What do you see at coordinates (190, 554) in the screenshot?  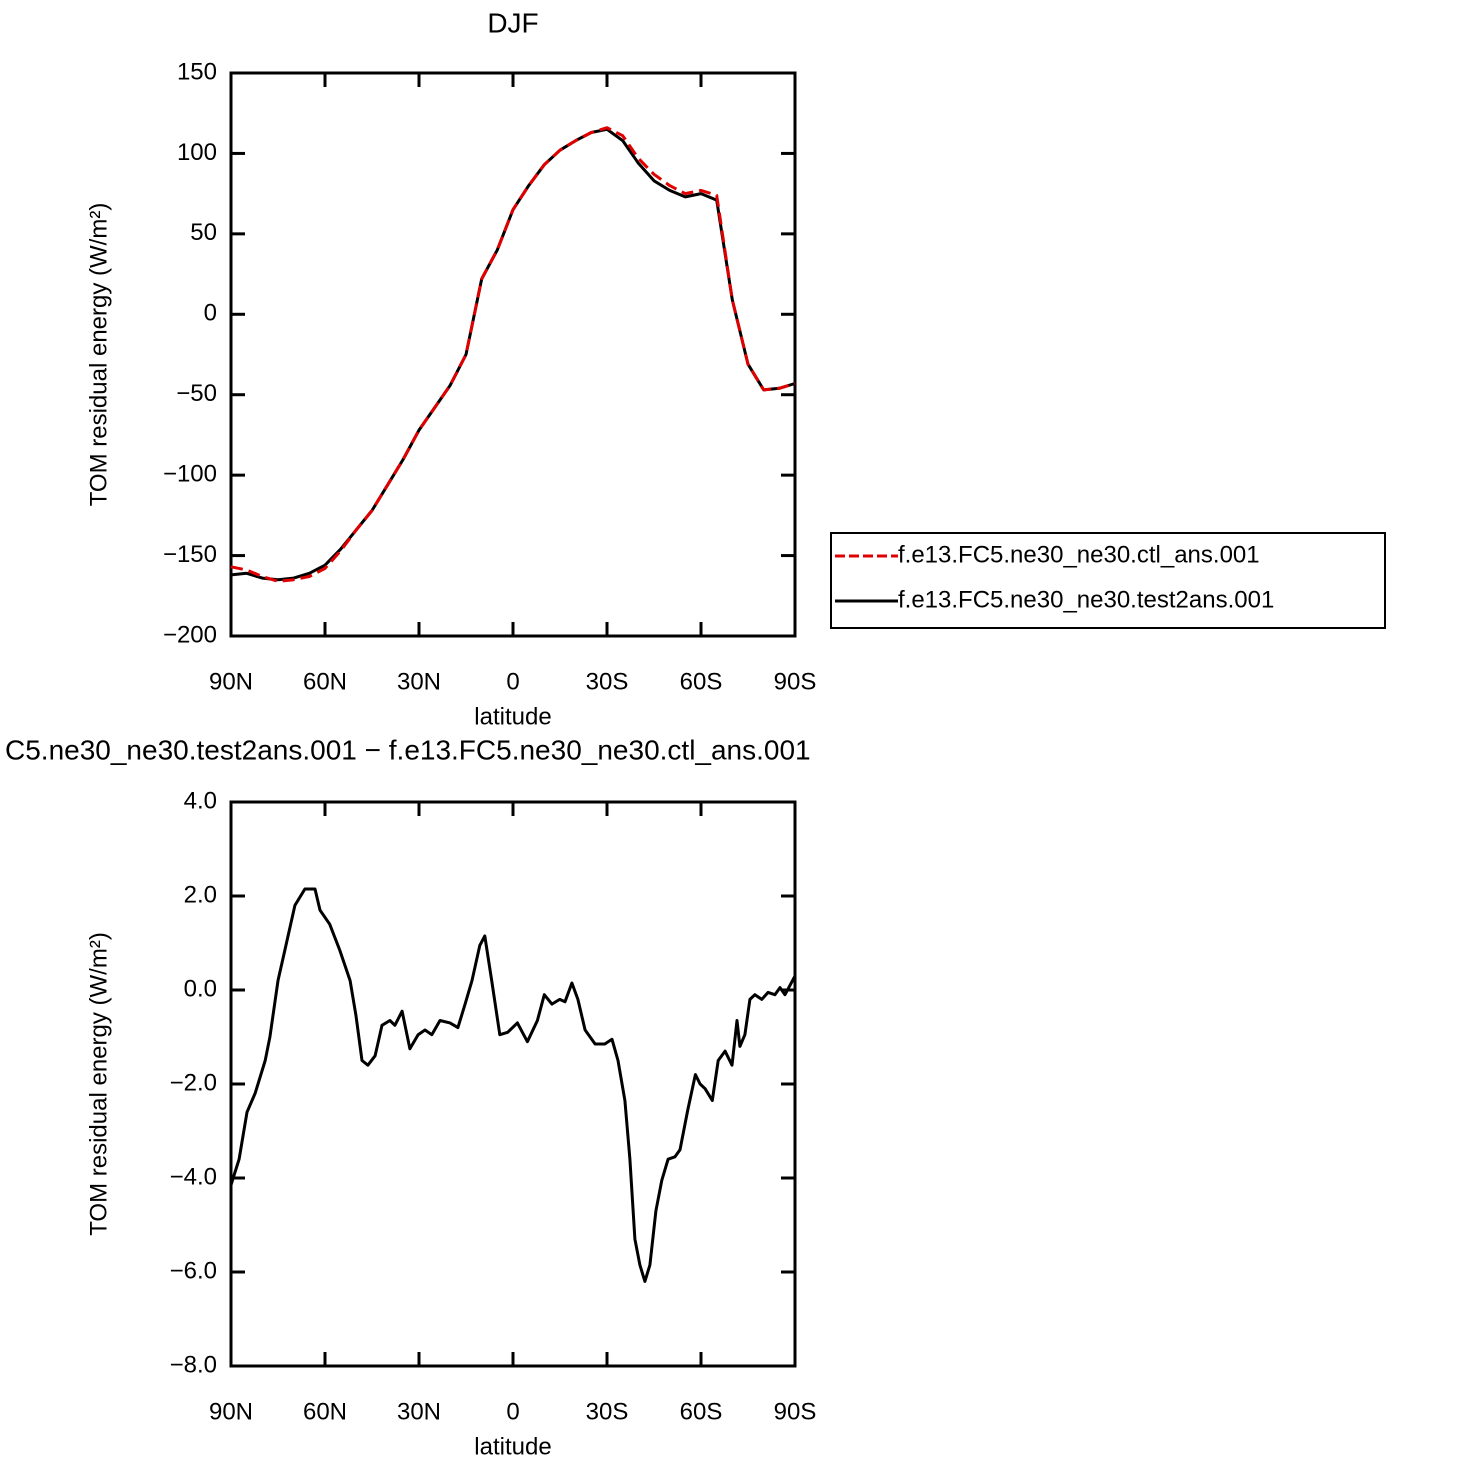 I see `y-tick-label: −150` at bounding box center [190, 554].